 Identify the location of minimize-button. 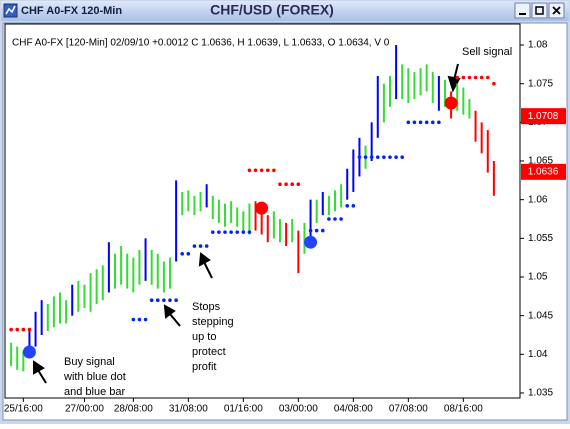
(522, 10).